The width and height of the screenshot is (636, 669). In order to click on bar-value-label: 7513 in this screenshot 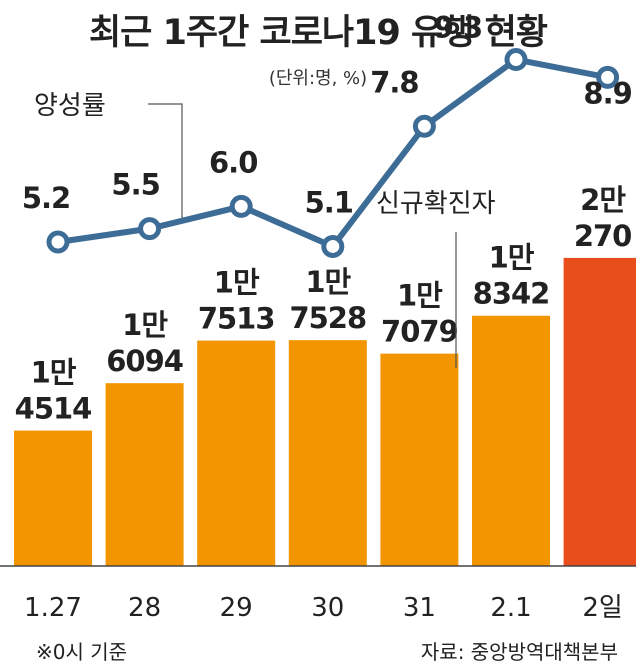, I will do `click(236, 319)`.